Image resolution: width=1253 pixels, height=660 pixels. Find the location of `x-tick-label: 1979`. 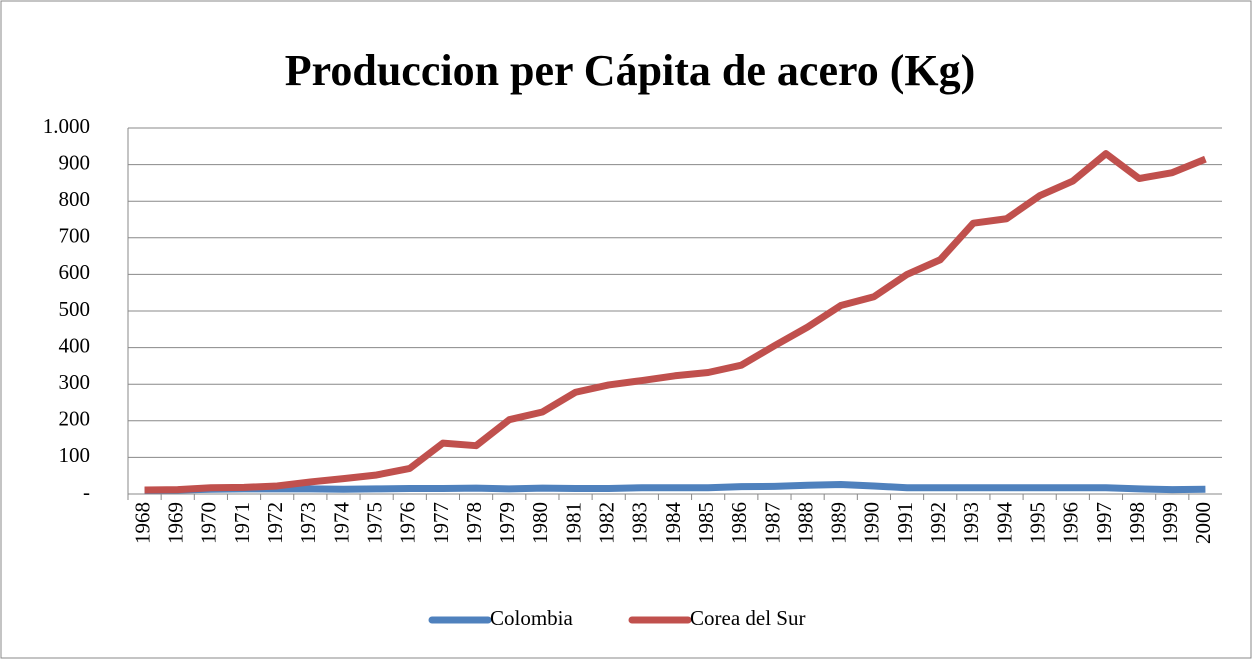

x-tick-label: 1979 is located at coordinates (507, 523).